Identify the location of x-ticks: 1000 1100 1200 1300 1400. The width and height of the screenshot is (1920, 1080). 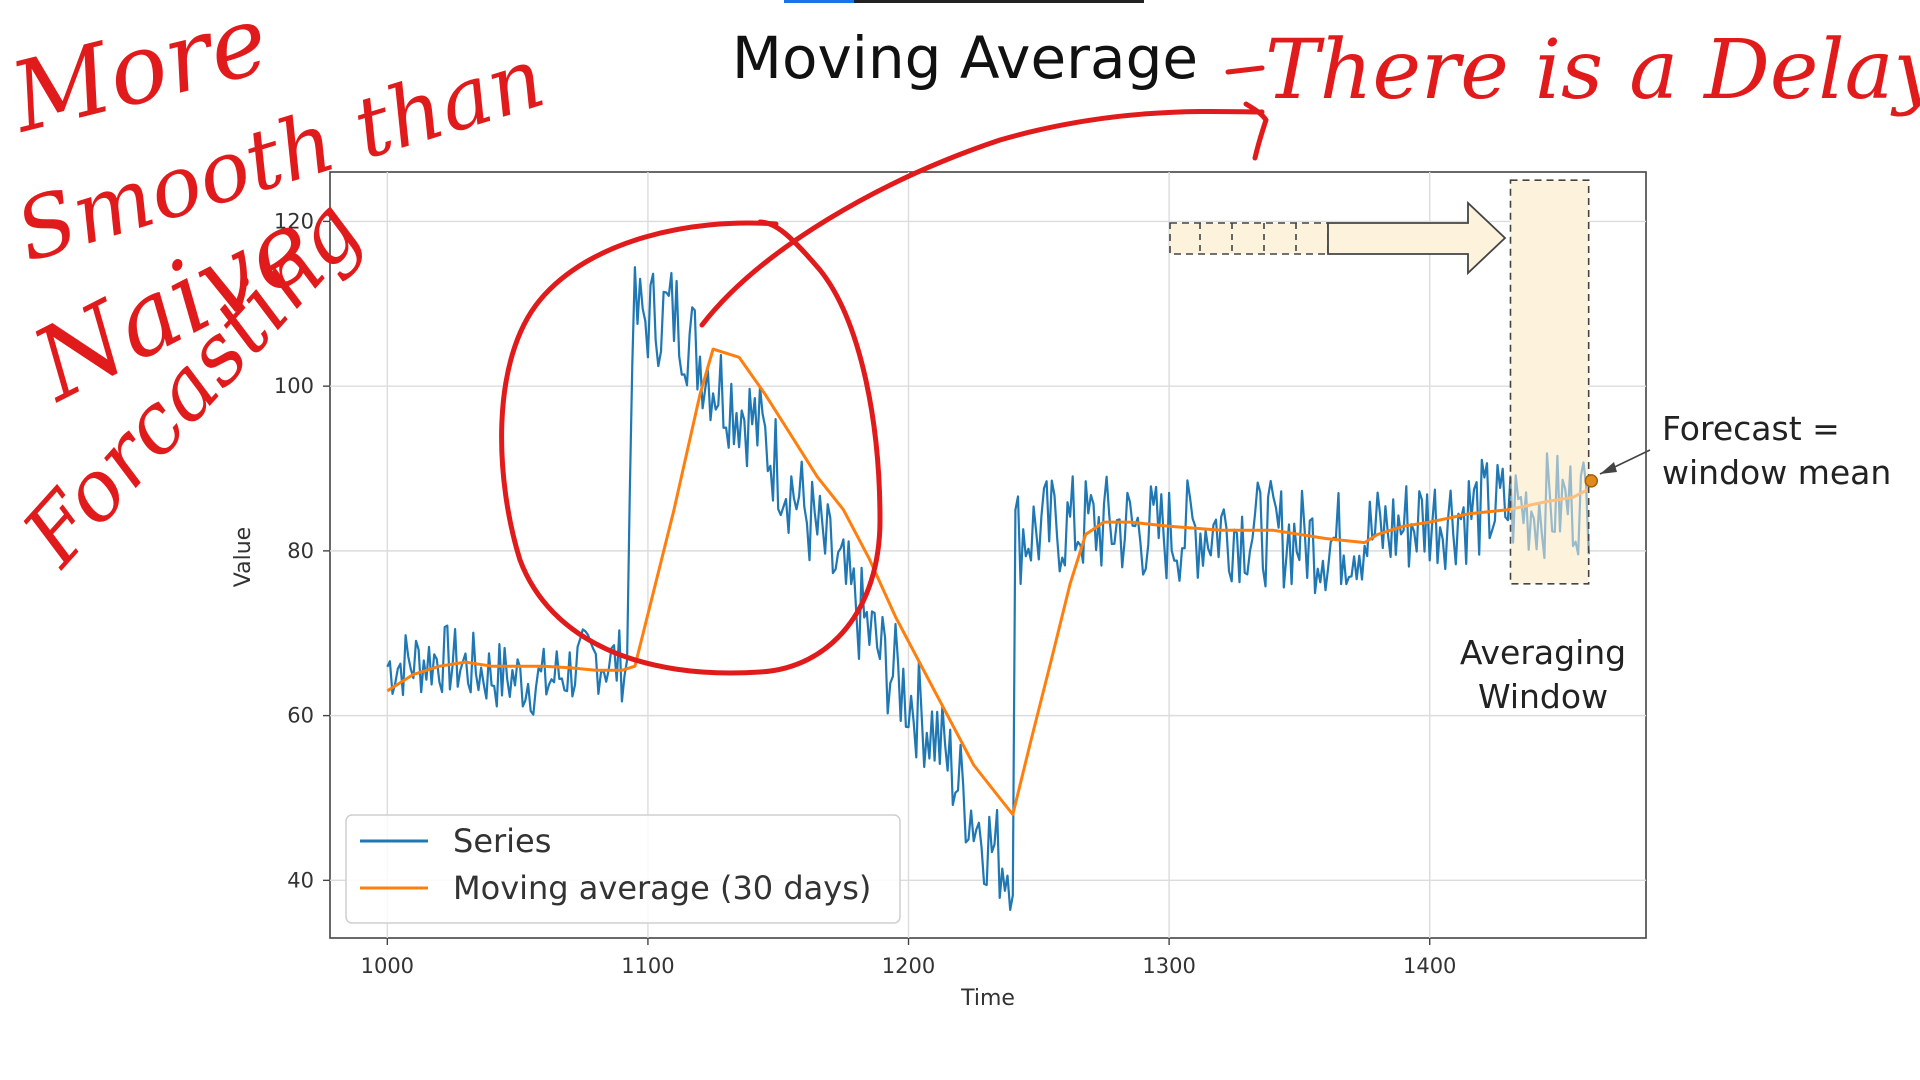
(908, 958).